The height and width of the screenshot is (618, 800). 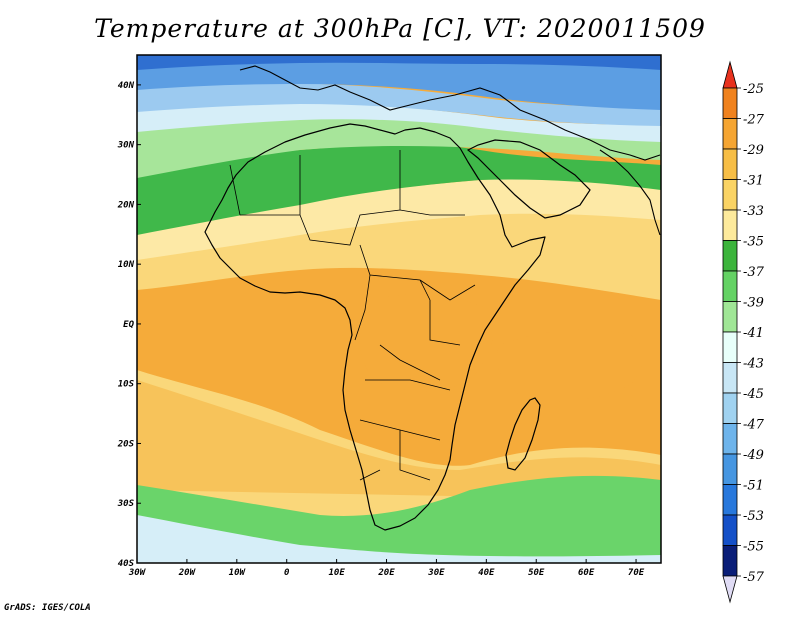 I want to click on lat-tick-label: 40S, so click(x=126, y=564).